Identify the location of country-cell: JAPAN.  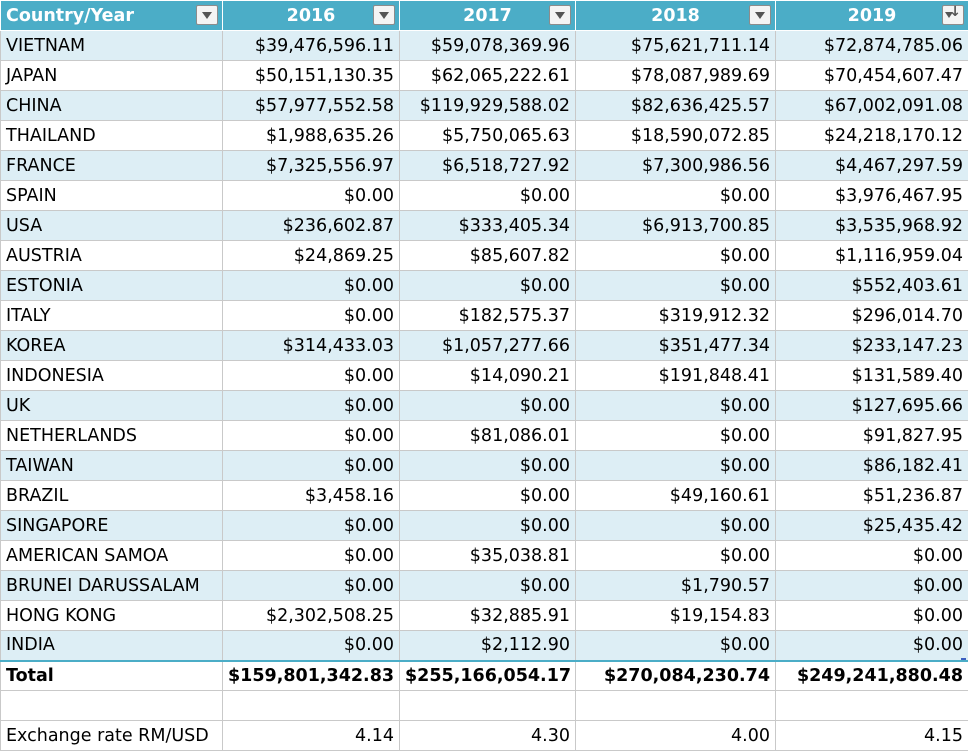
(111, 75).